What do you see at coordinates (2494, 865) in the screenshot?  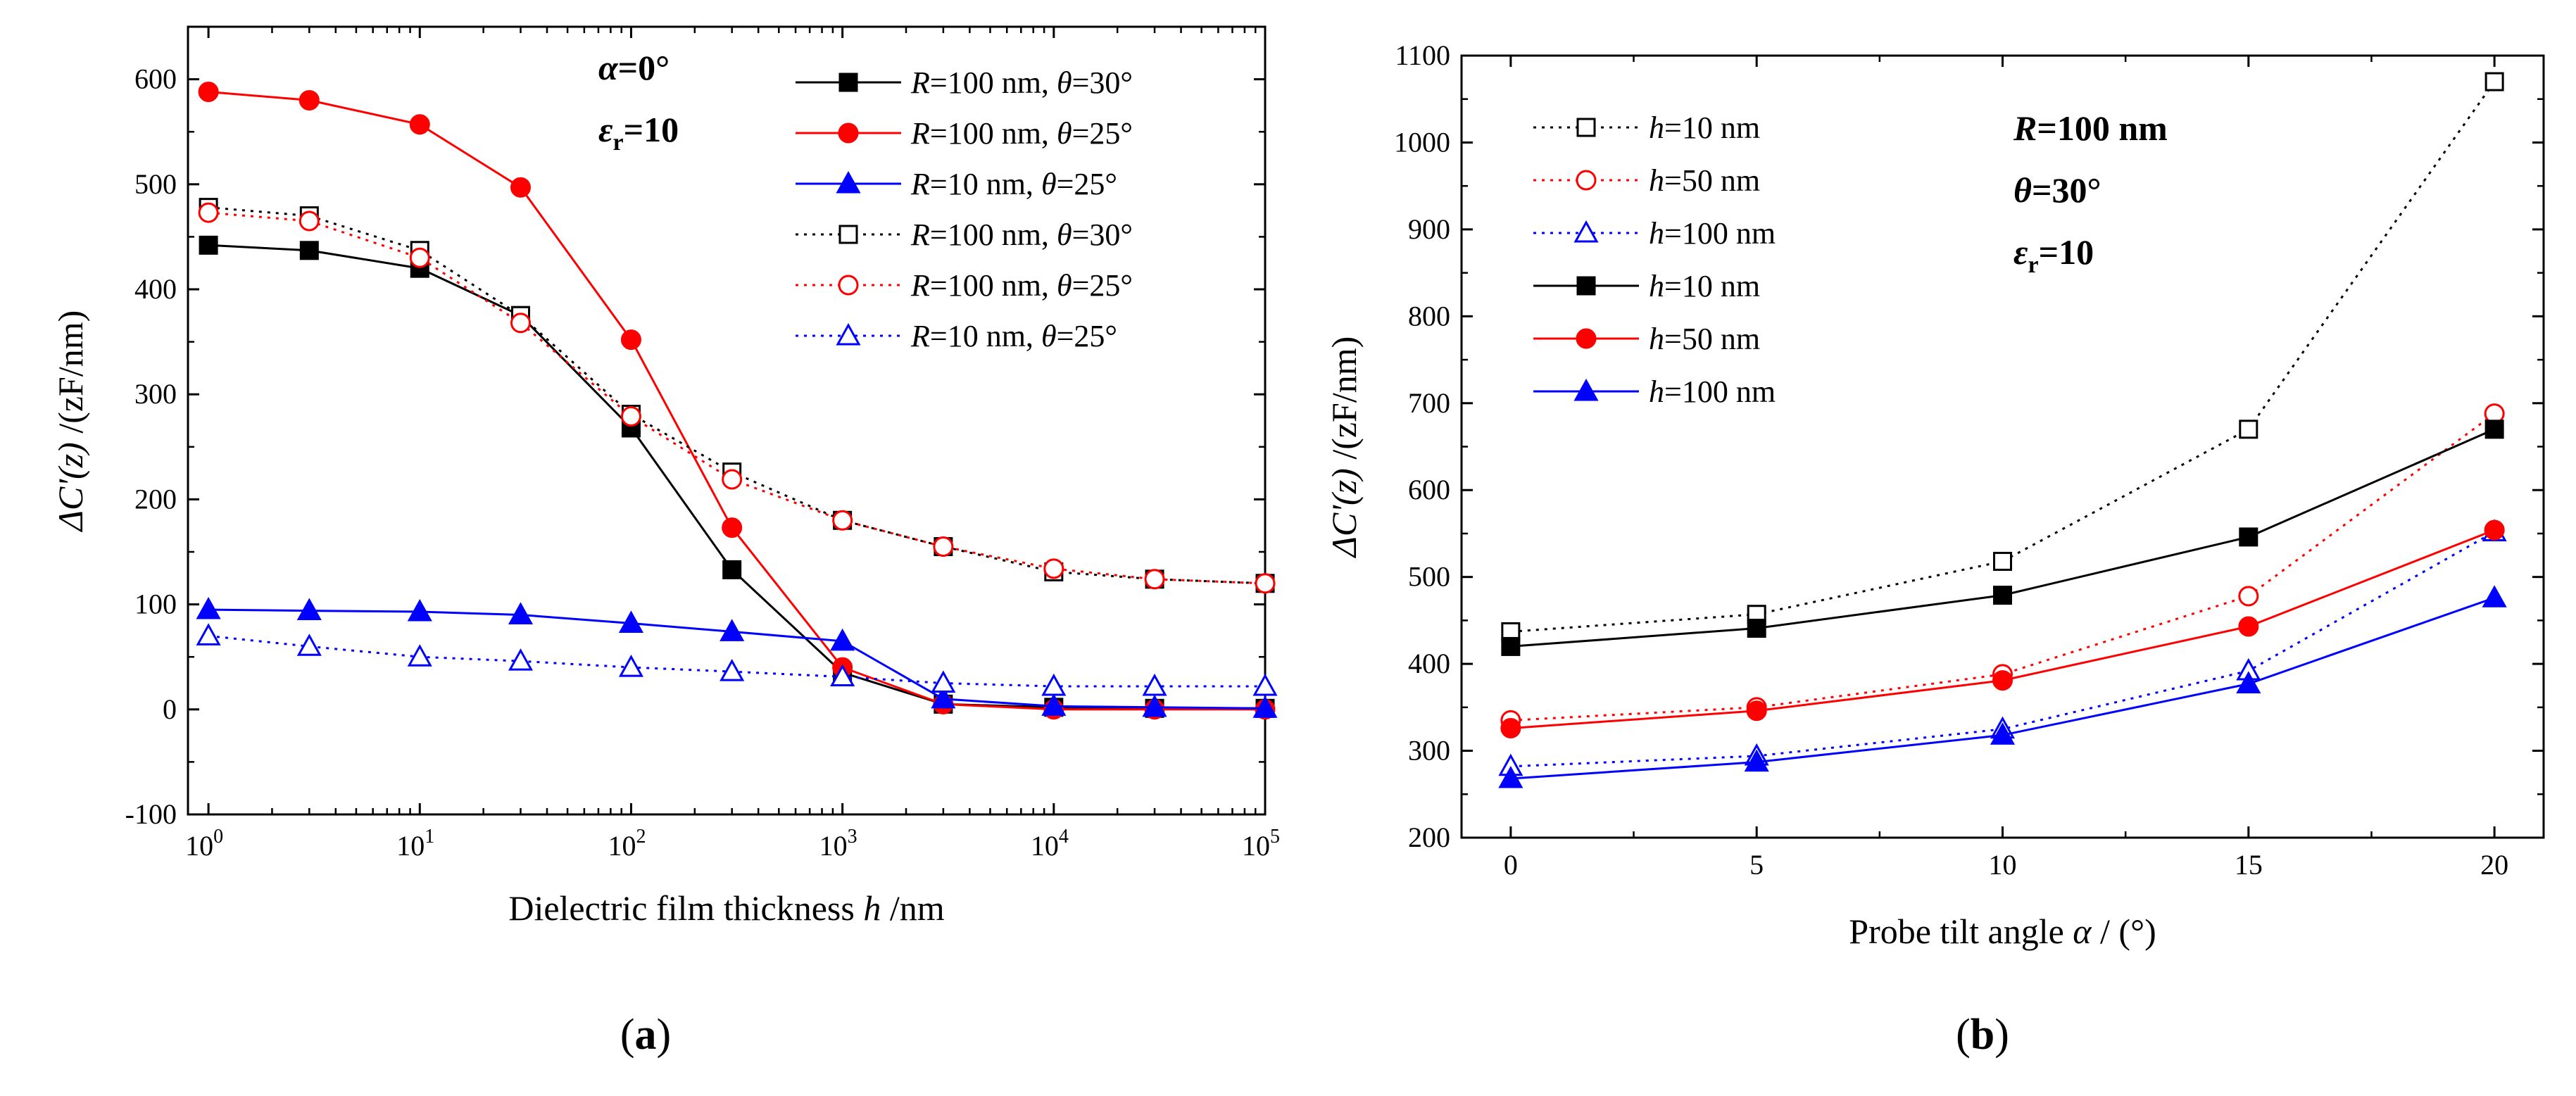 I see `x-tick-label: 20` at bounding box center [2494, 865].